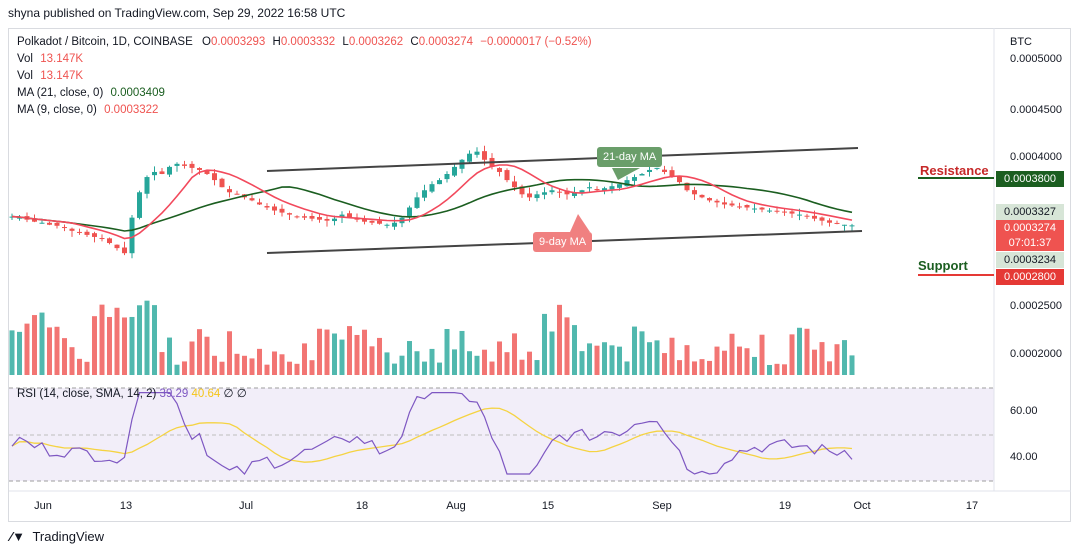 Image resolution: width=1078 pixels, height=554 pixels. I want to click on x-tick: Aug, so click(456, 506).